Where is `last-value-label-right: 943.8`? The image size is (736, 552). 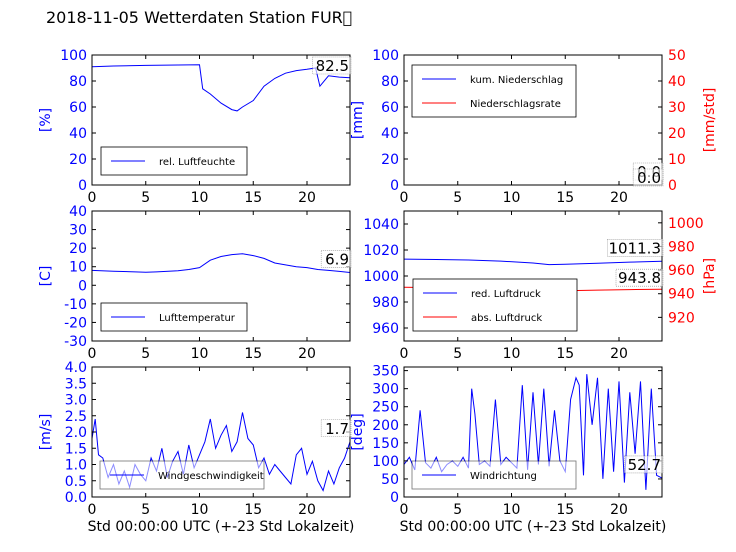
last-value-label-right: 943.8 is located at coordinates (639, 278).